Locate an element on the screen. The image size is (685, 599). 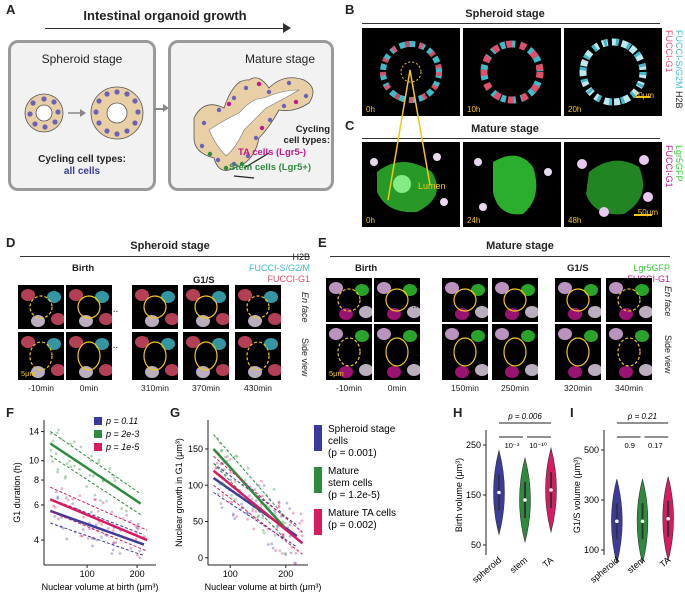
panel-c-title: Mature stage is located at coordinates (505, 129).